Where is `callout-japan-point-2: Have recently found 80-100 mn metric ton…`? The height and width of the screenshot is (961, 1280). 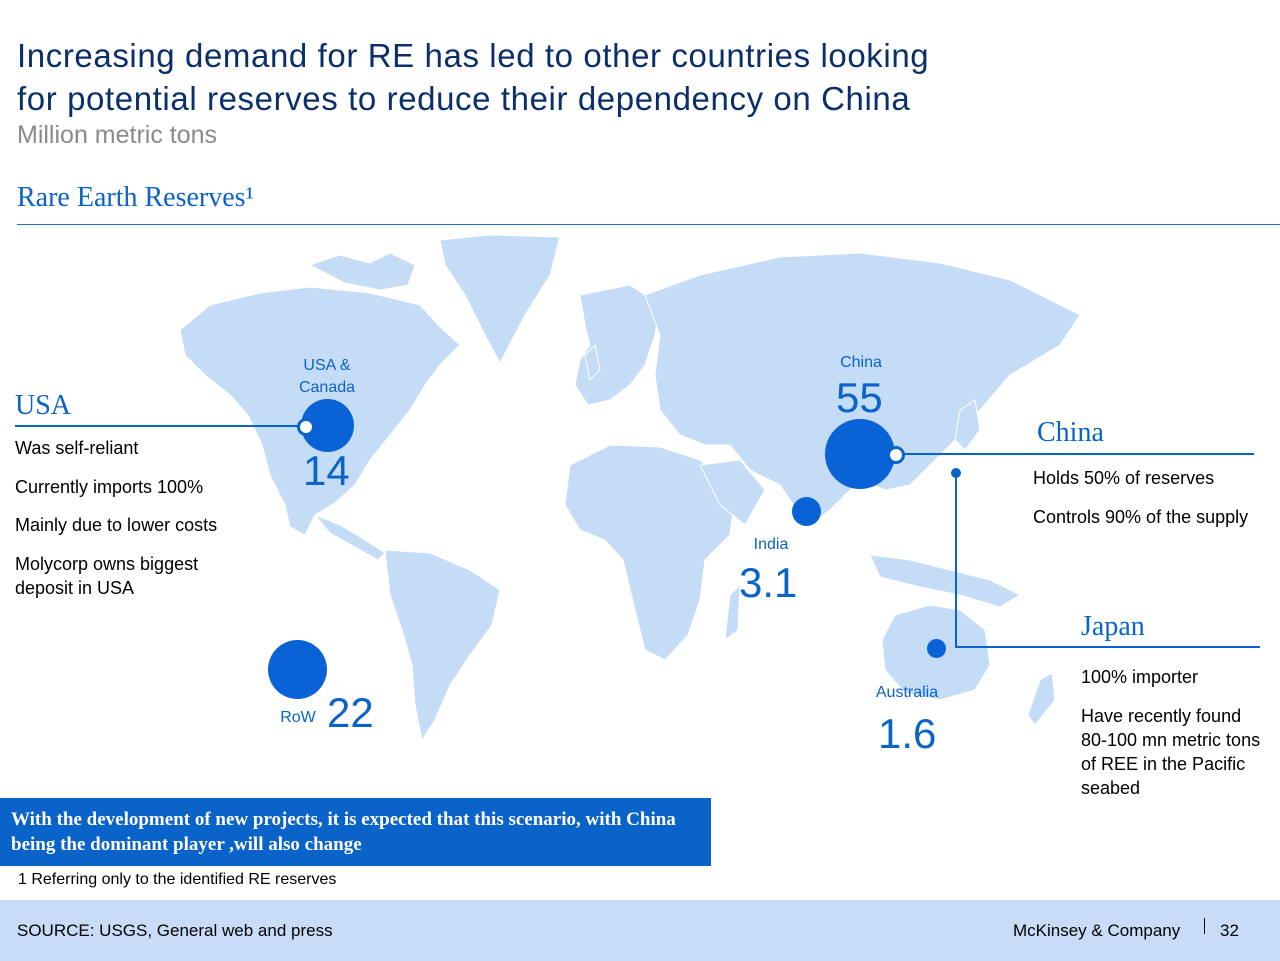
callout-japan-point-2: Have recently found 80-100 mn metric ton… is located at coordinates (1171, 752).